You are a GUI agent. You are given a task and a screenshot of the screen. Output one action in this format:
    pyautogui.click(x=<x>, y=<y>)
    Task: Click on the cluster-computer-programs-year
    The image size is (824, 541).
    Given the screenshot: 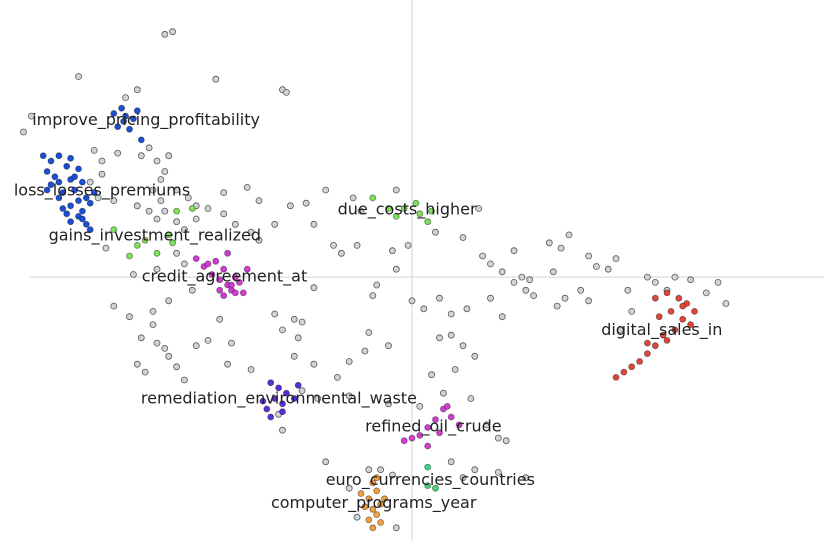 What is the action you would take?
    pyautogui.click(x=372, y=503)
    